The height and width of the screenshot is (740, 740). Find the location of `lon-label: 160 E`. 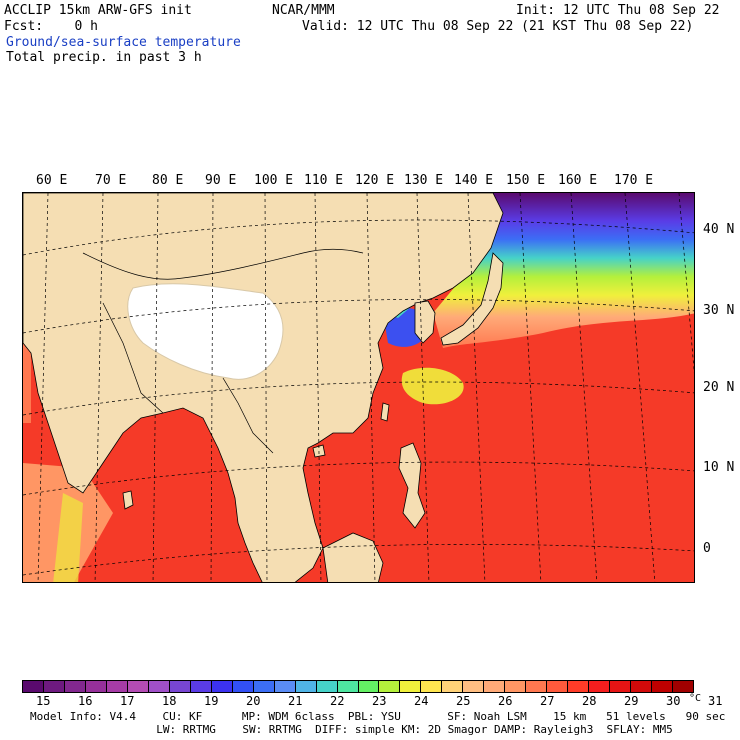

lon-label: 160 E is located at coordinates (578, 180).